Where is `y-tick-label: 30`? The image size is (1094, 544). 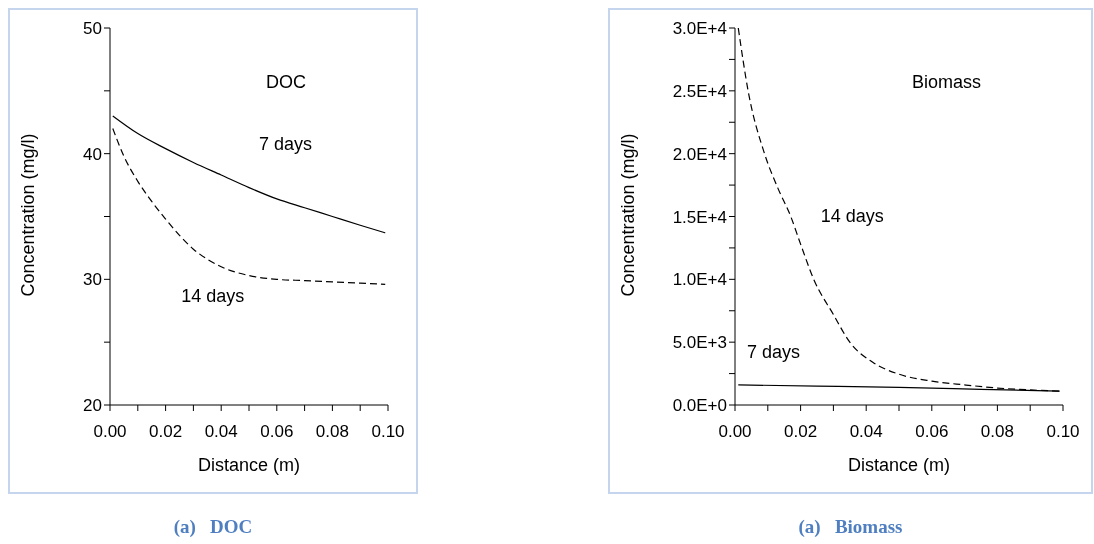
y-tick-label: 30 is located at coordinates (92, 280).